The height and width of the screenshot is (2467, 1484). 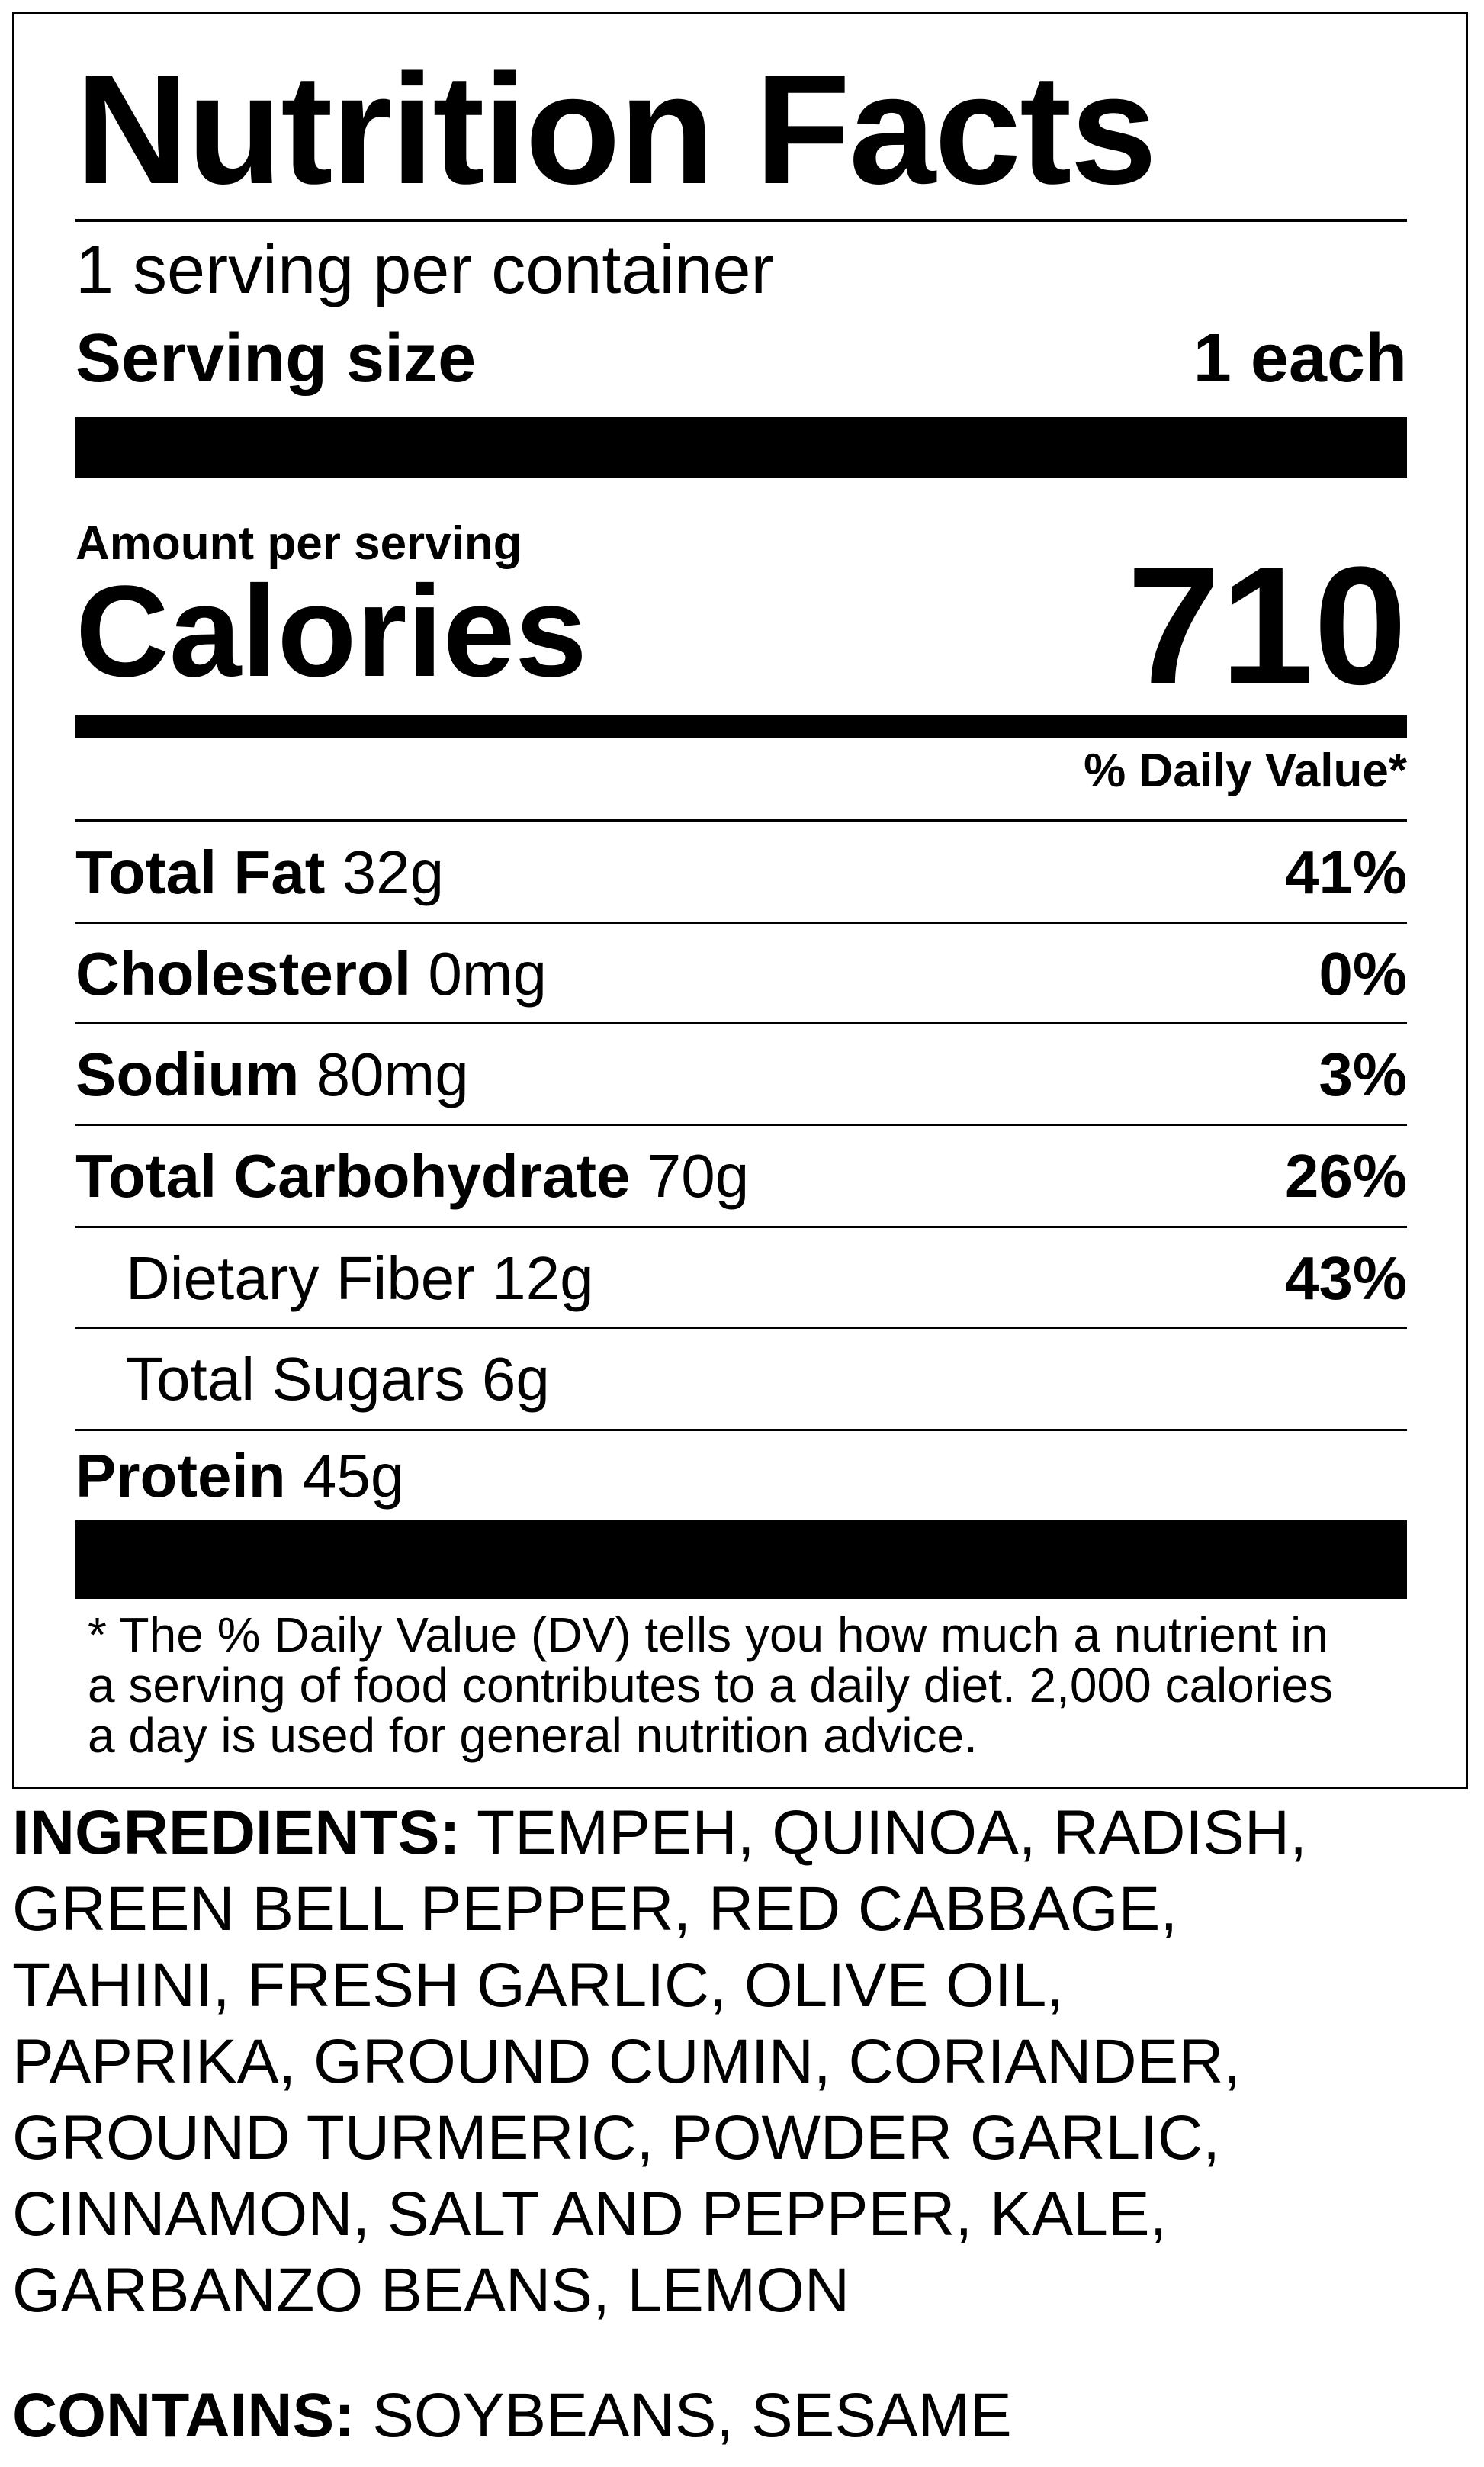 I want to click on servings-per-container: 1 serving per container, so click(x=424, y=270).